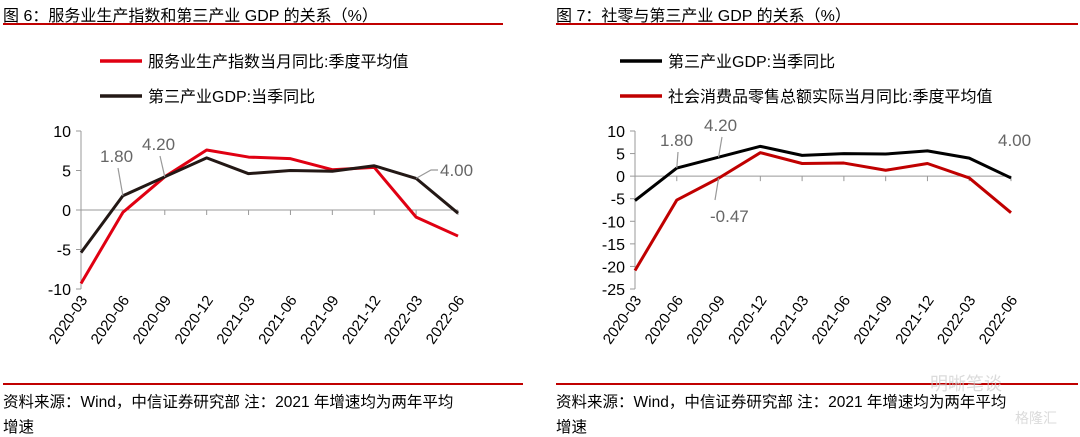 This screenshot has height=437, width=1080. Describe the element at coordinates (116, 156) in the screenshot. I see `chart1-data-label: 1.80` at that location.